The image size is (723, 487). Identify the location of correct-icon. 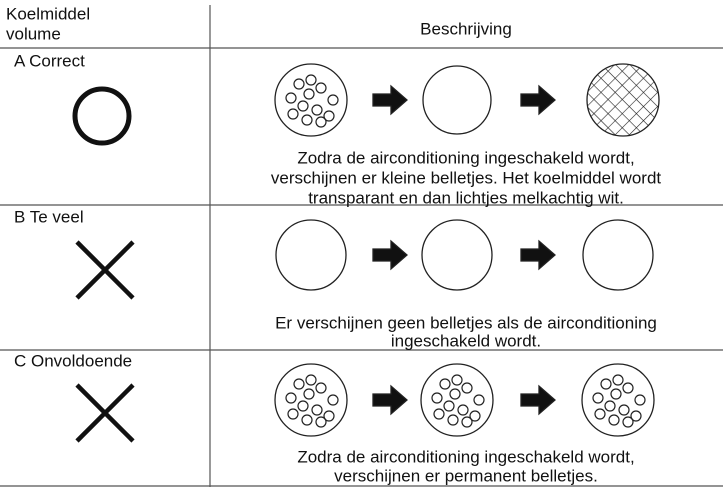
(102, 116).